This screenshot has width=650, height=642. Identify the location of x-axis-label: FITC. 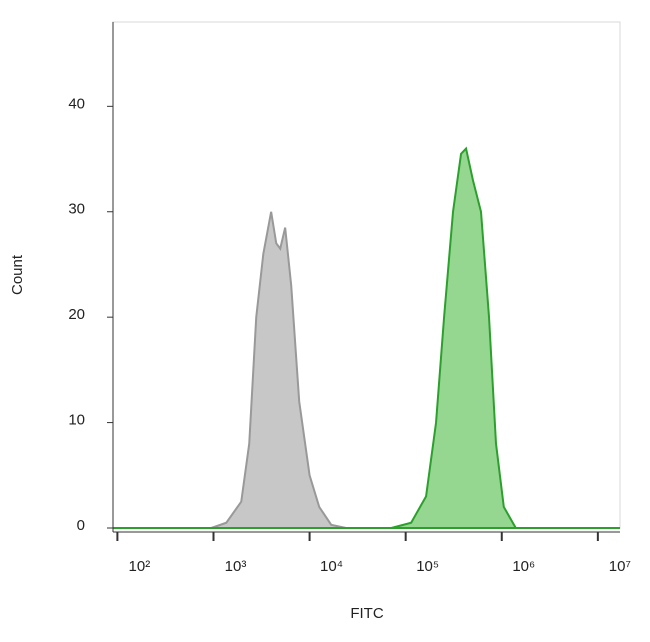
(366, 613).